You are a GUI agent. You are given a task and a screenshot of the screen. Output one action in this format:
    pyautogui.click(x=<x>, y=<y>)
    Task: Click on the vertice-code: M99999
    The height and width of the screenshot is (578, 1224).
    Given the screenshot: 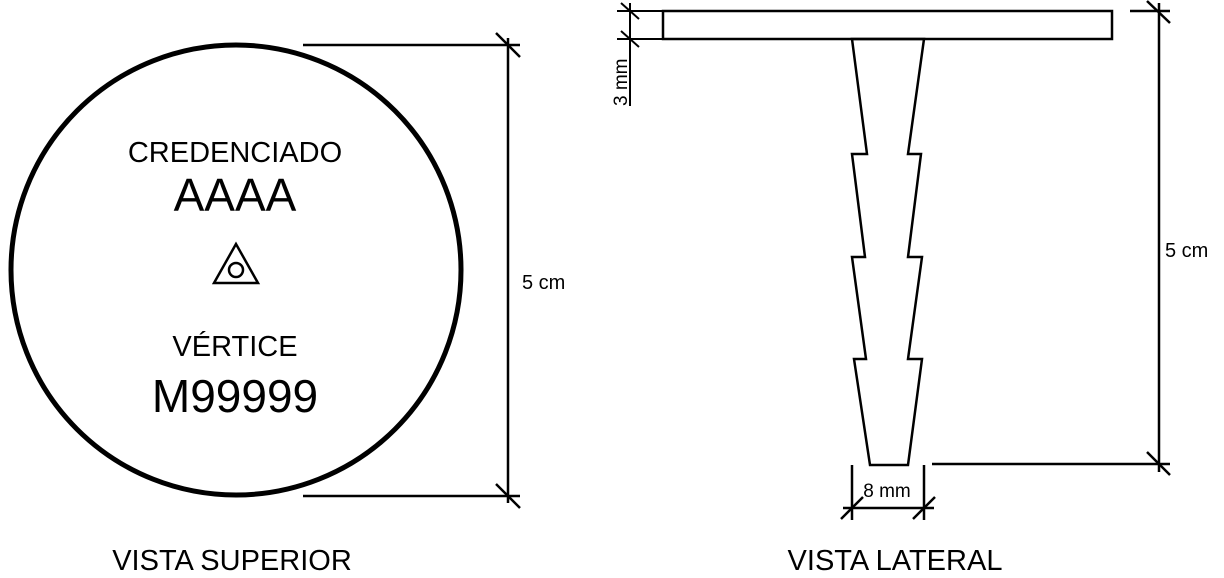 What is the action you would take?
    pyautogui.click(x=235, y=396)
    